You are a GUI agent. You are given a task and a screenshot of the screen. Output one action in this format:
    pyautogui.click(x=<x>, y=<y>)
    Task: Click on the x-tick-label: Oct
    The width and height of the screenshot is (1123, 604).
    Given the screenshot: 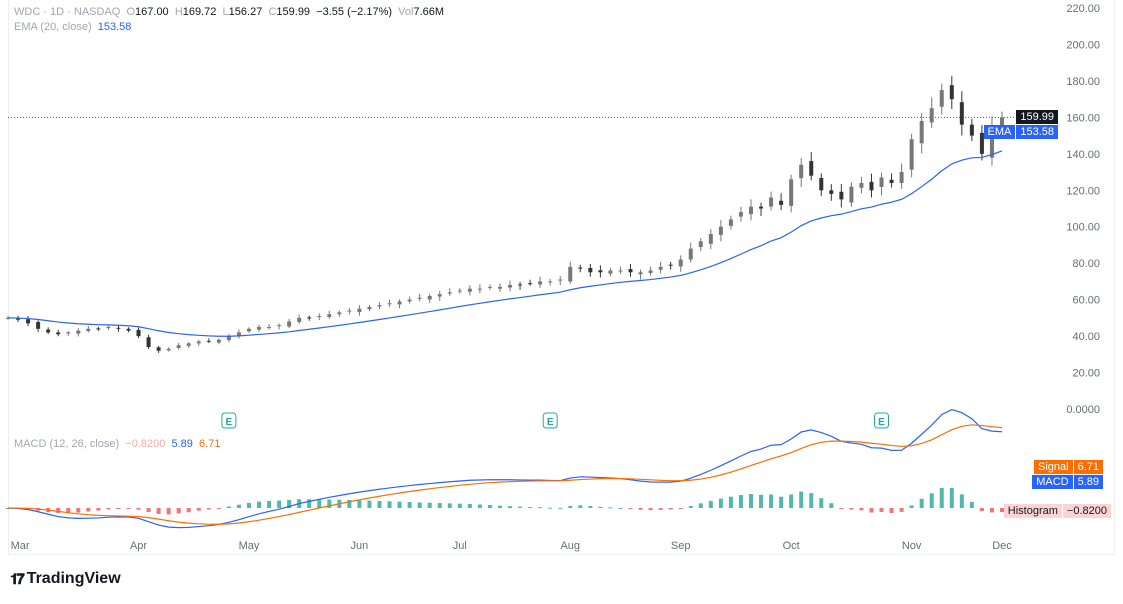 What is the action you would take?
    pyautogui.click(x=791, y=546)
    